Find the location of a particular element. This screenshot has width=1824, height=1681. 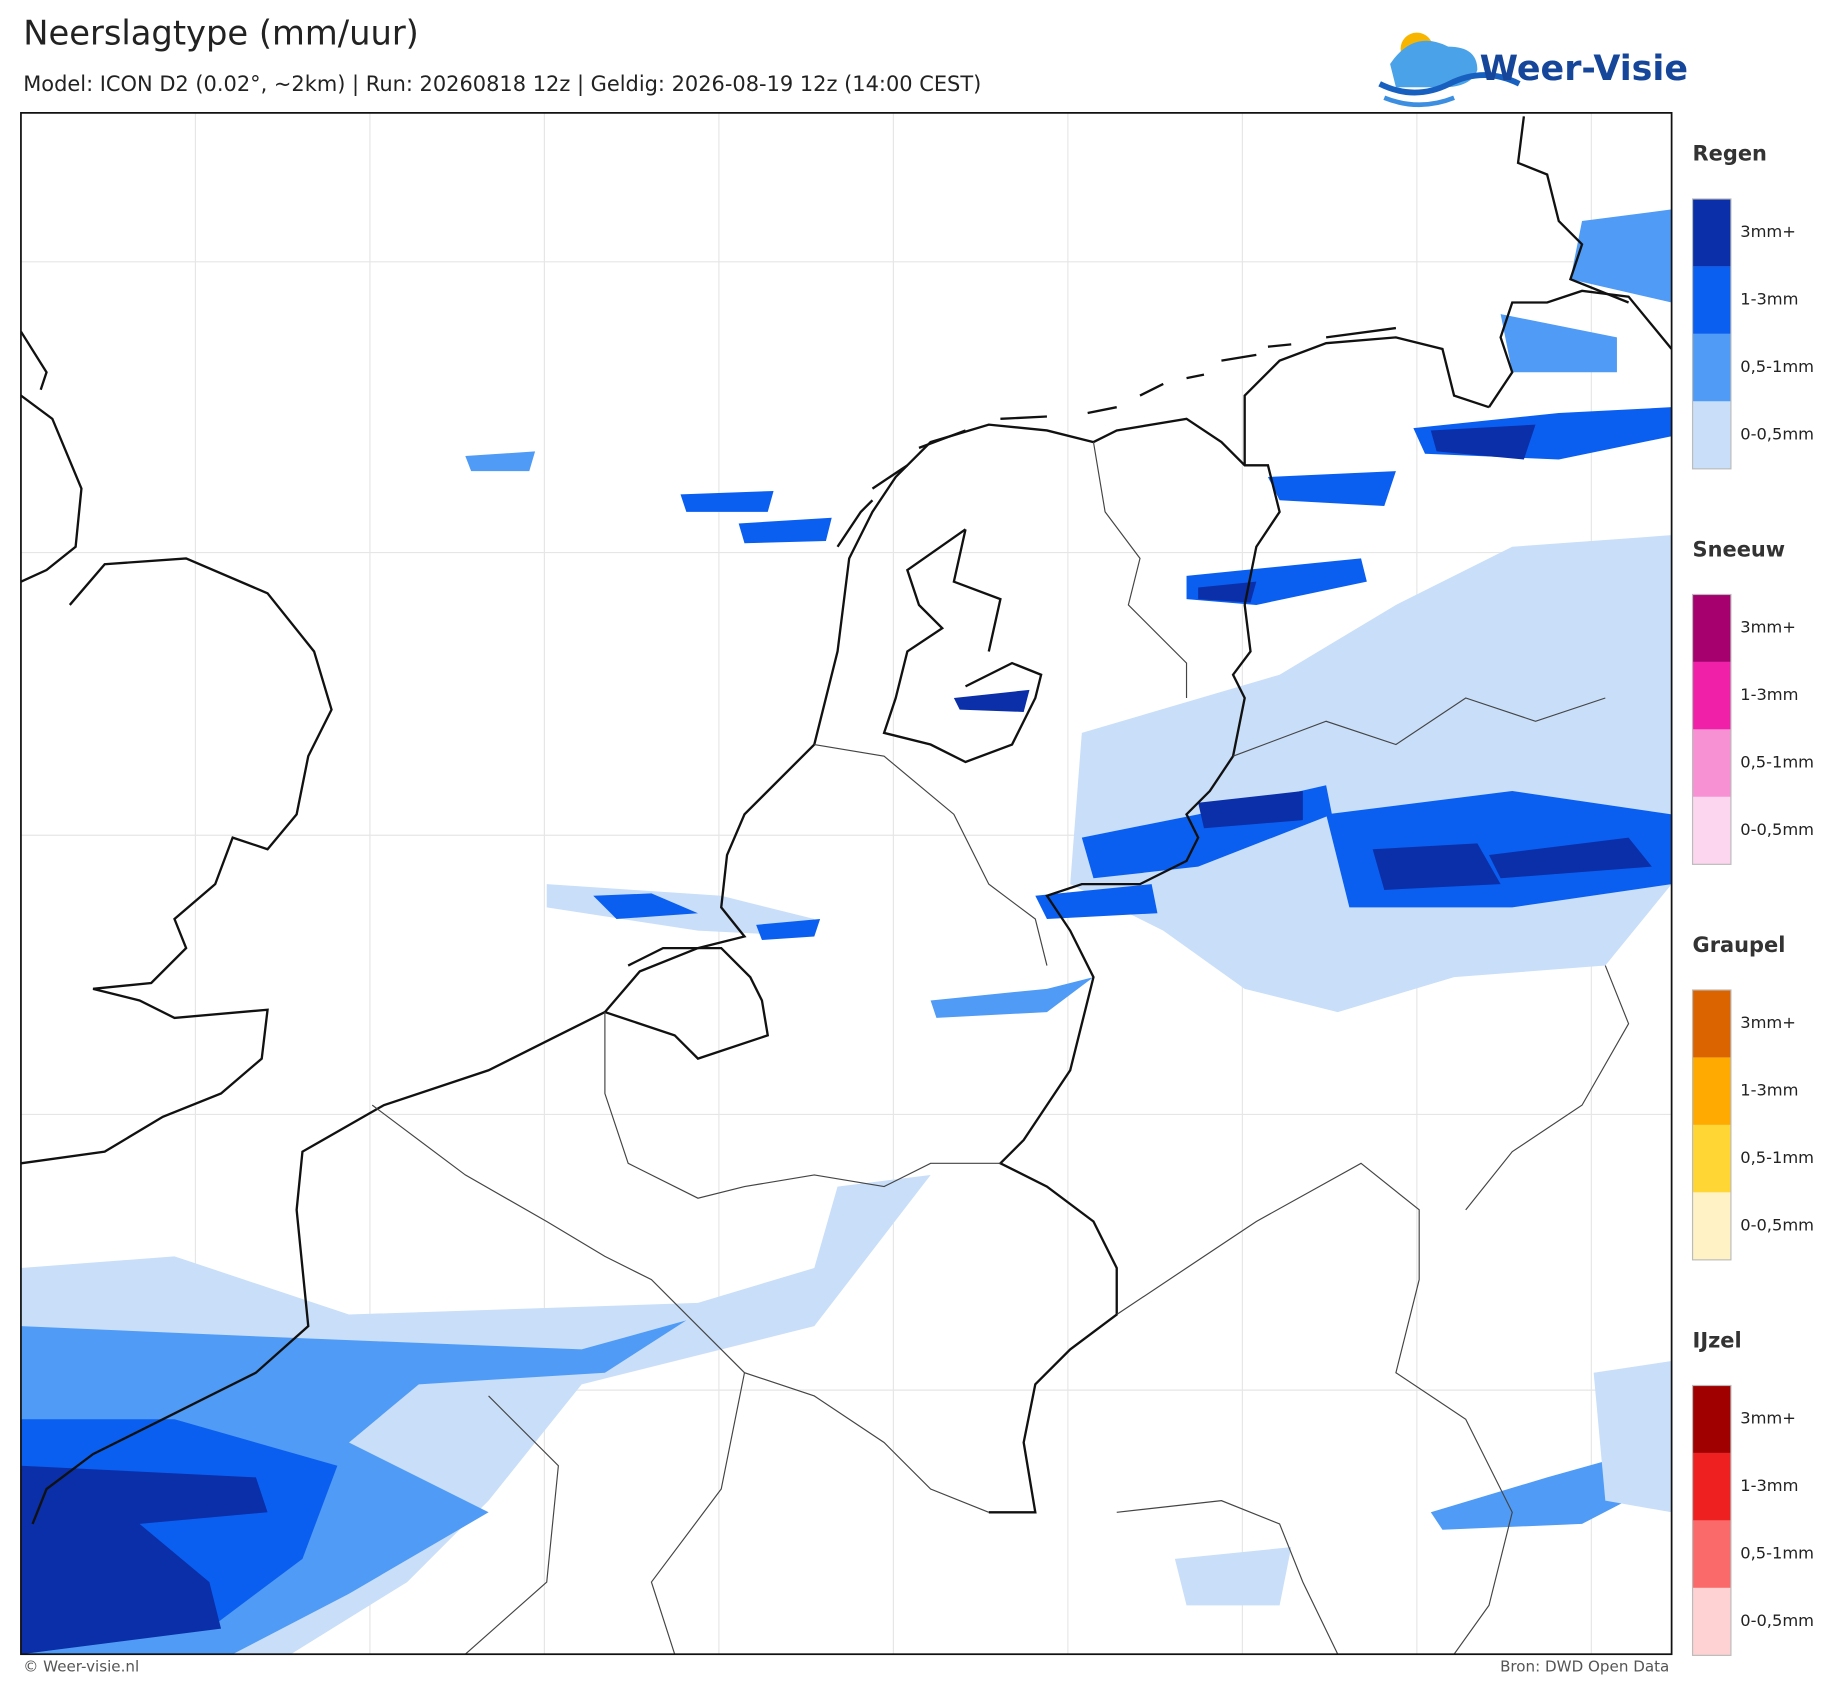

legend-title: Sneeuw is located at coordinates (1739, 549).